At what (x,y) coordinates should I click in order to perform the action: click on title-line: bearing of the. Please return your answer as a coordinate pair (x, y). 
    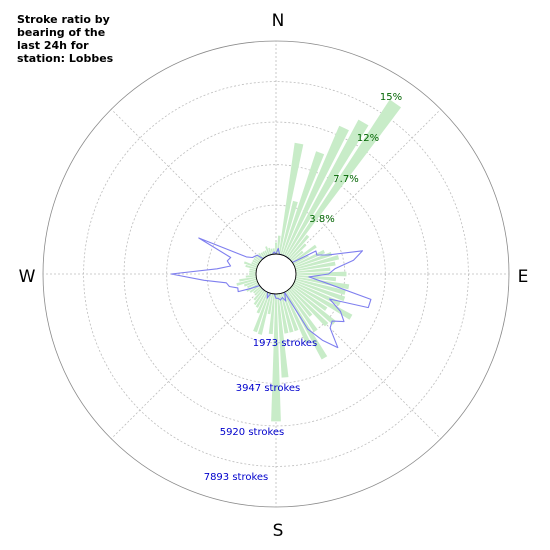
    Looking at the image, I should click on (61, 32).